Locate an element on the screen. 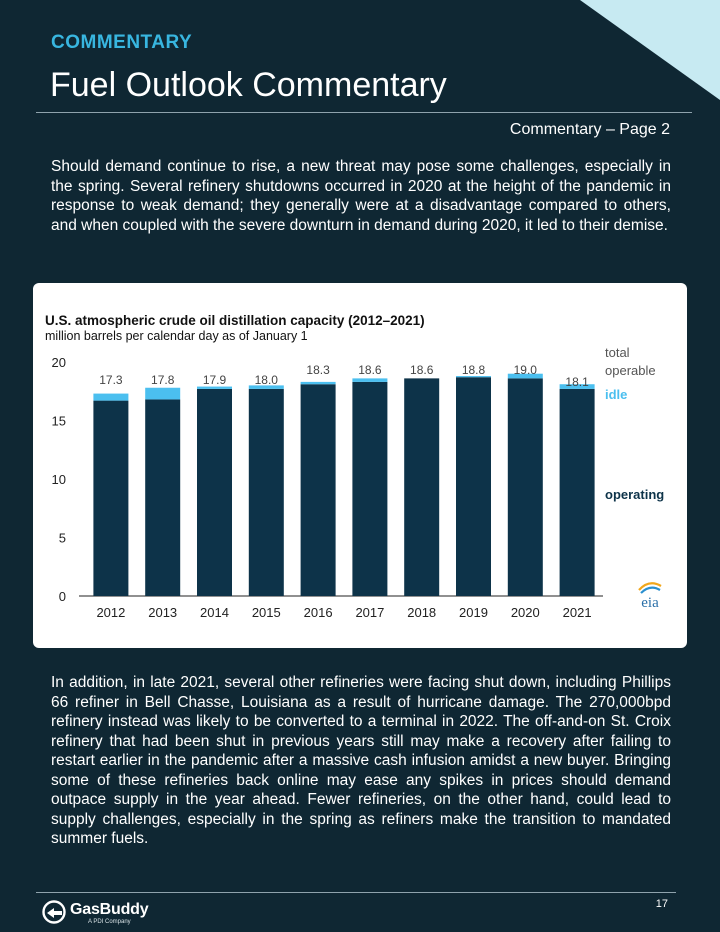  total-value-label: 18.0 is located at coordinates (267, 380).